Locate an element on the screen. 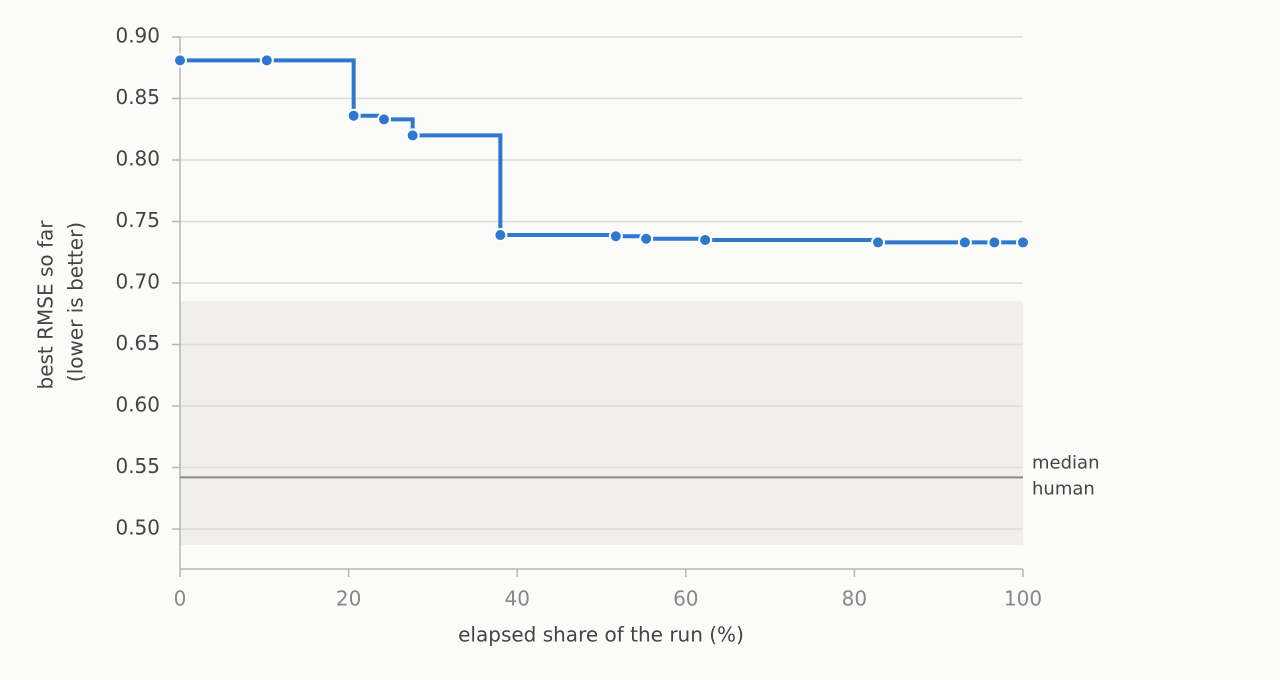 This screenshot has width=1280, height=680. y-tick-label: 0.90 is located at coordinates (137, 36).